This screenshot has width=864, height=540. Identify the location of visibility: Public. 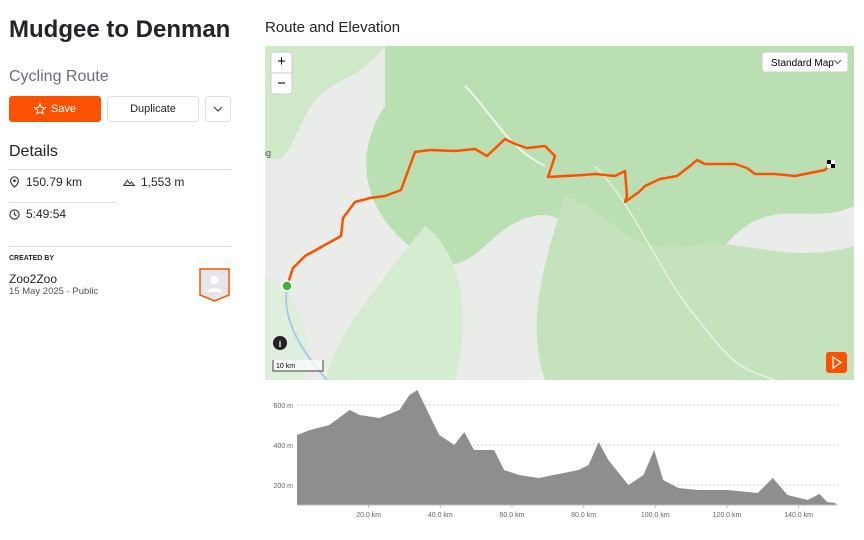
(85, 291).